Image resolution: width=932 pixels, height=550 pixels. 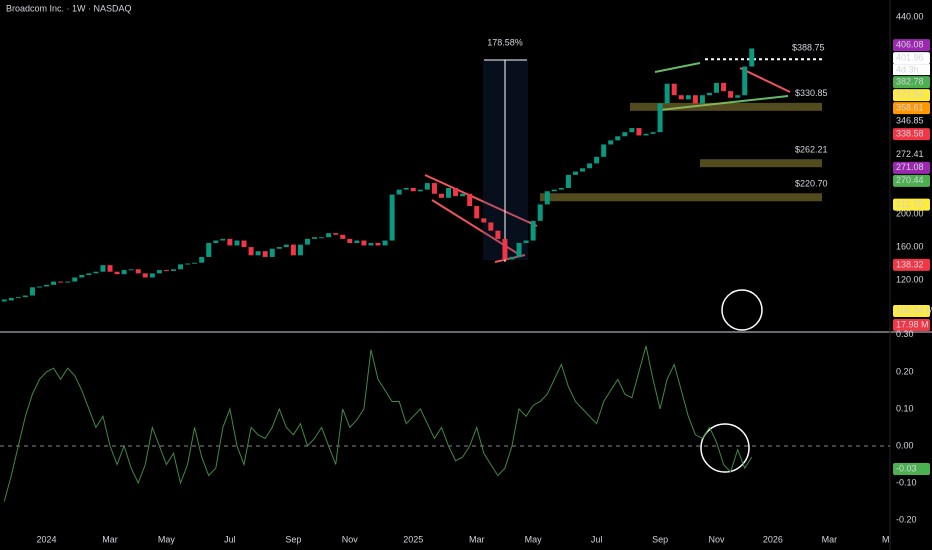 I want to click on x-tick-label: Nov, so click(x=717, y=539).